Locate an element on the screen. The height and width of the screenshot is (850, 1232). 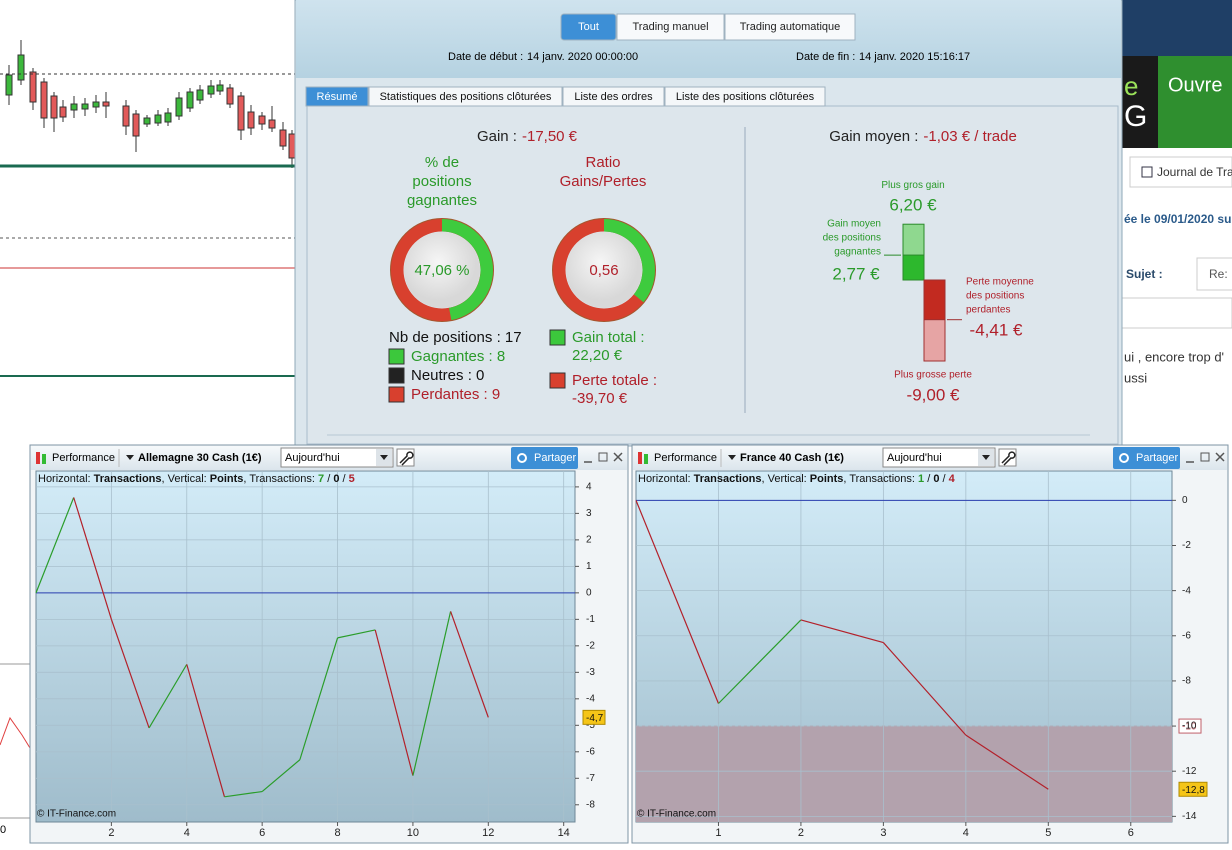
avg-loss-bar is located at coordinates (934, 300).